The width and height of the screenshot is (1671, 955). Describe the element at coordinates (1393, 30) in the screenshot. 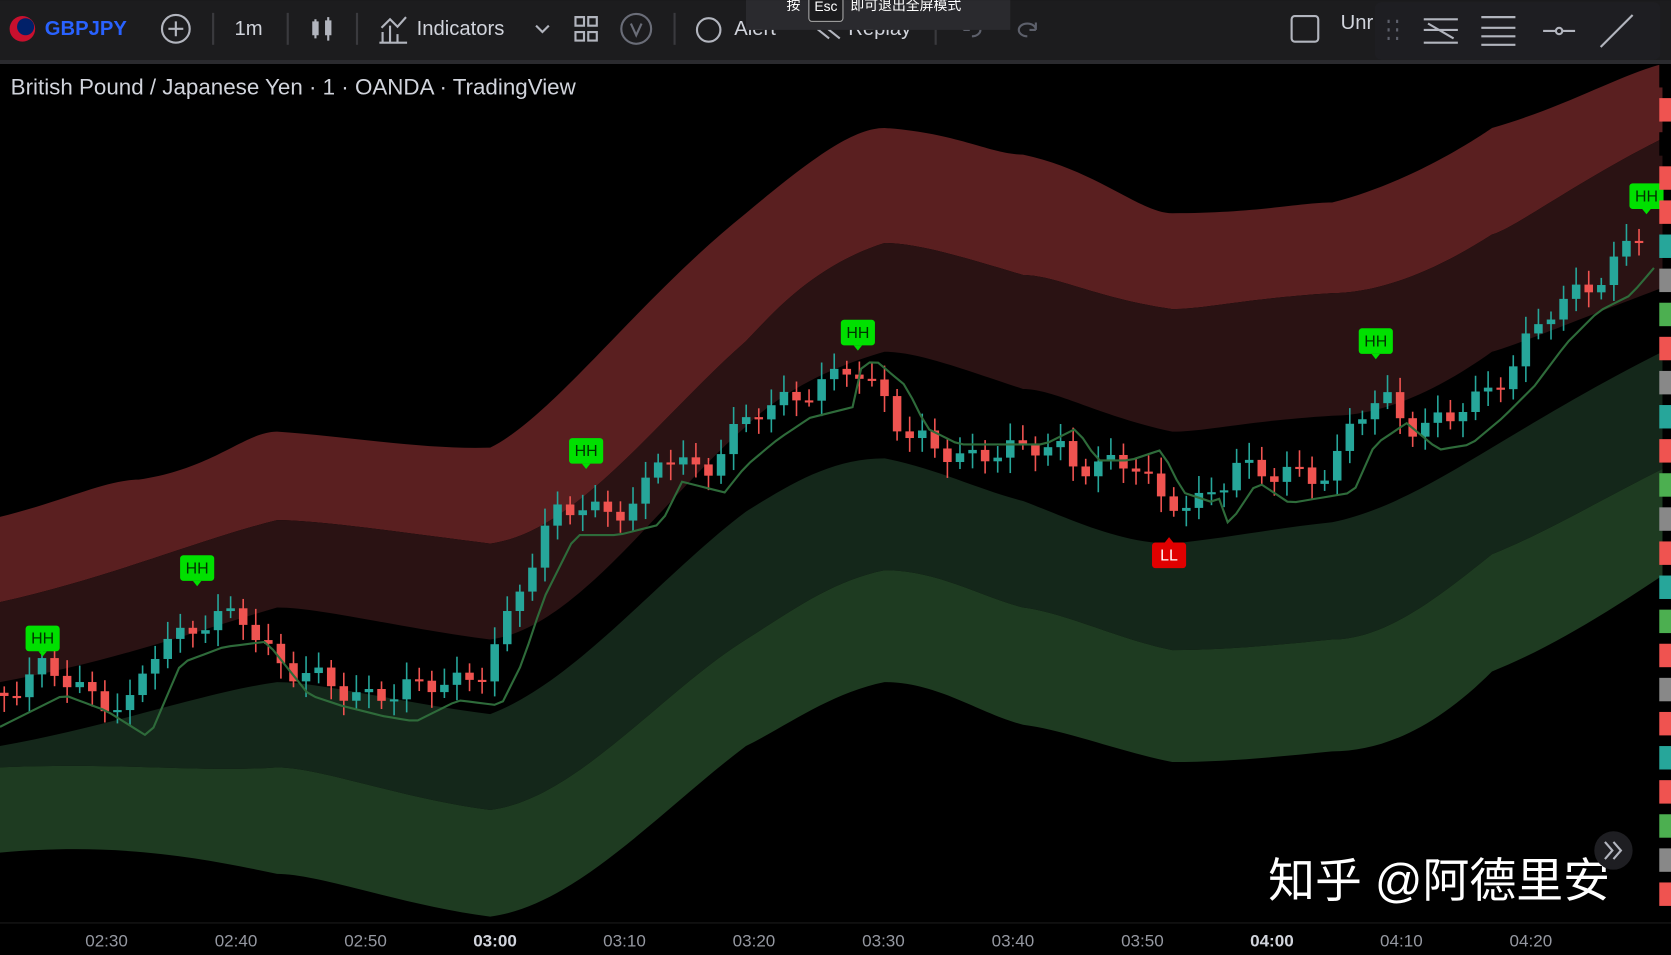

I see `drag-handle` at that location.